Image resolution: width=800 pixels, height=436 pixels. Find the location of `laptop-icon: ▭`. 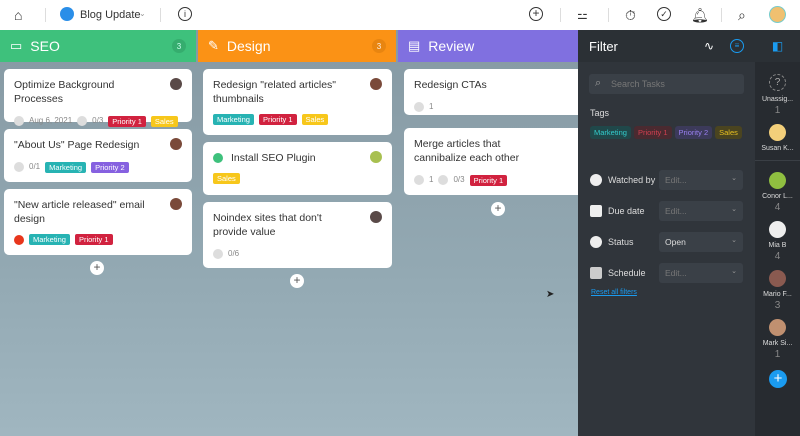

laptop-icon: ▭ is located at coordinates (16, 45).